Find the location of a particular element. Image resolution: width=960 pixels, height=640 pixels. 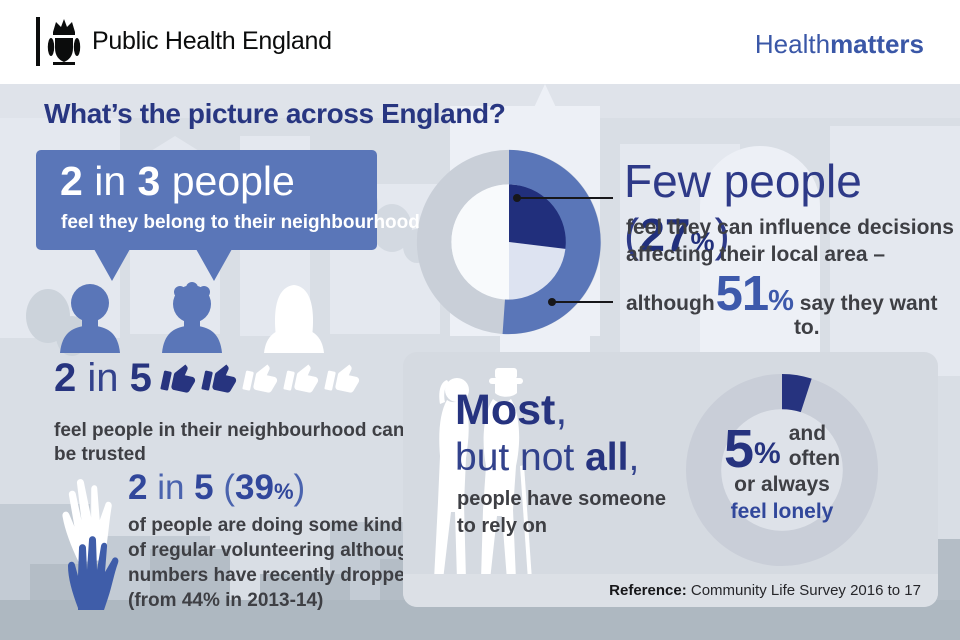

most-line: Most, is located at coordinates (511, 410).